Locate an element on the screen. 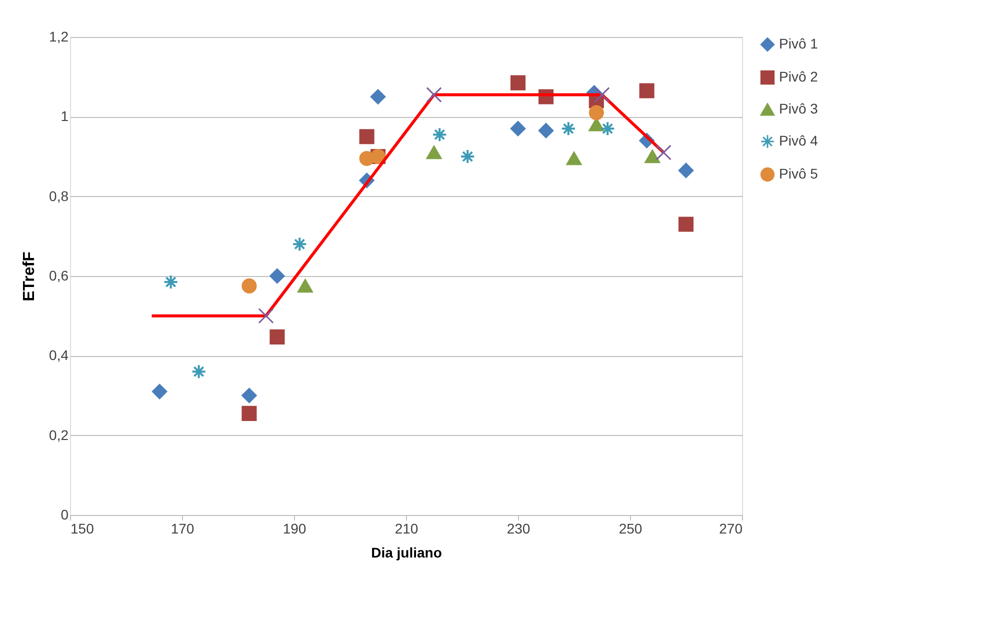 Image resolution: width=982 pixels, height=640 pixels. x-tick-label: 170 is located at coordinates (182, 528).